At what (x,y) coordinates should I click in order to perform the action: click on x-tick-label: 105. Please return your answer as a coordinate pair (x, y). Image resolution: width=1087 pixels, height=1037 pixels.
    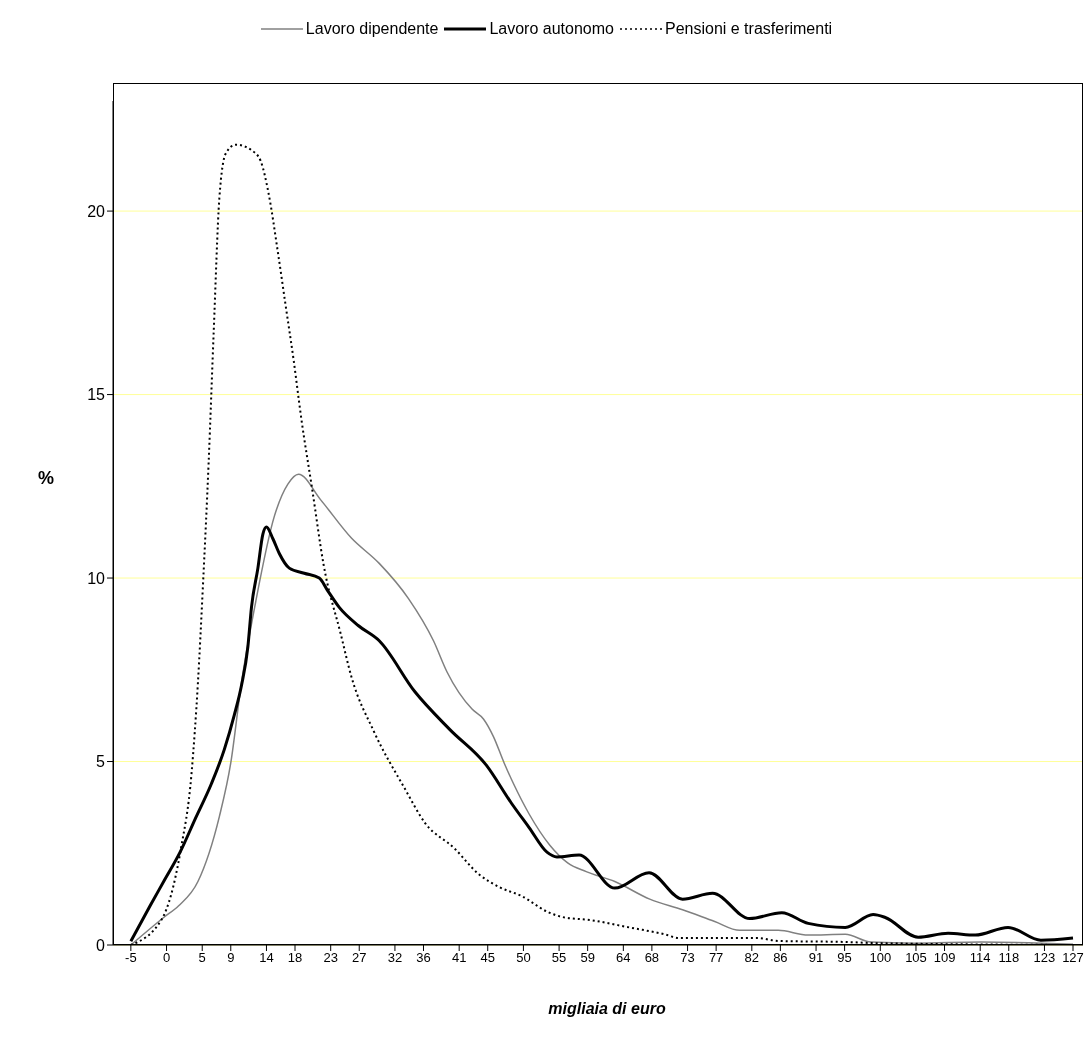
    Looking at the image, I should click on (916, 958).